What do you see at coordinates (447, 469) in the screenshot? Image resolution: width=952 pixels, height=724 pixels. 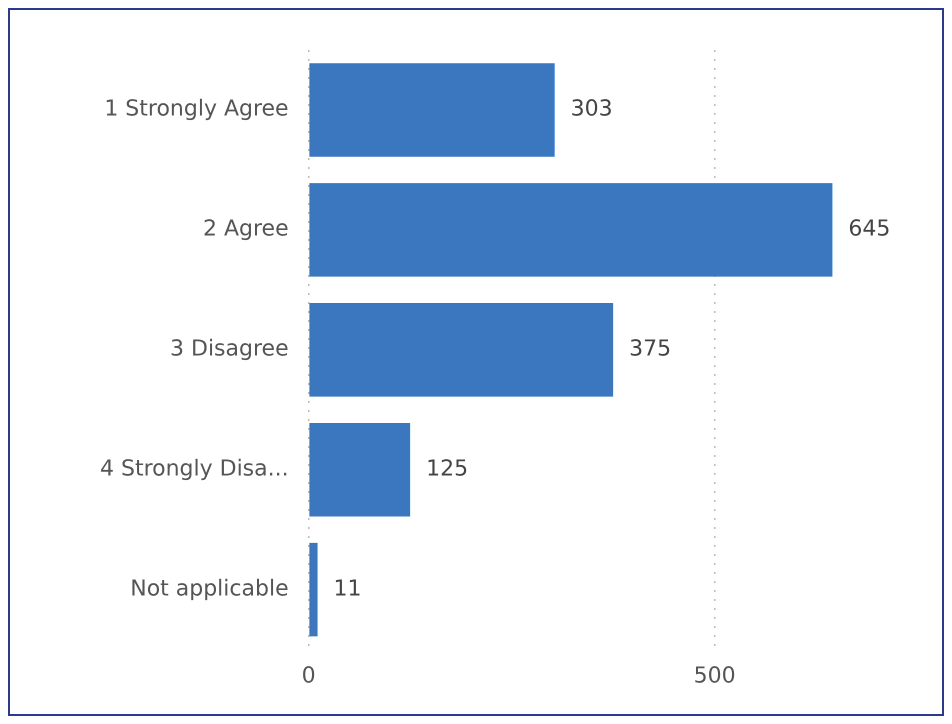 I see `data-label: 125` at bounding box center [447, 469].